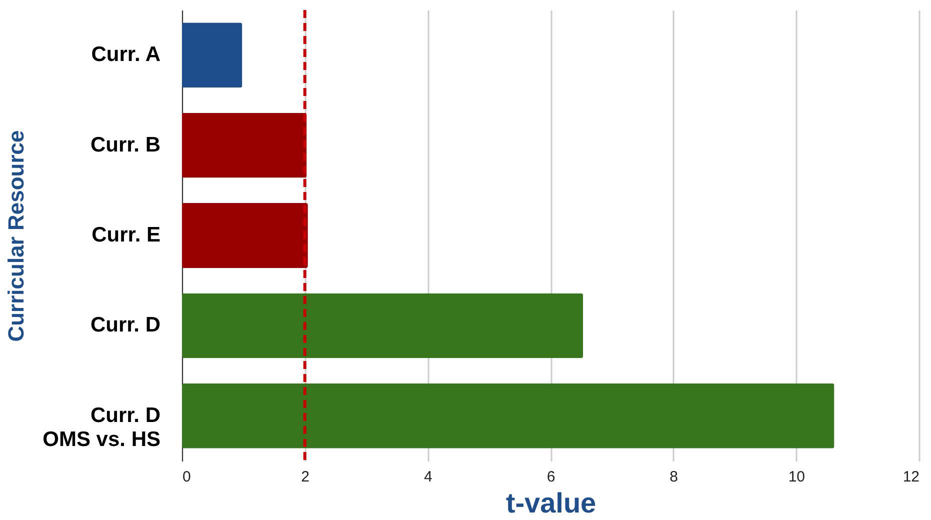  Describe the element at coordinates (101, 427) in the screenshot. I see `y-tick-label: Curr. D OMS vs. HS` at that location.